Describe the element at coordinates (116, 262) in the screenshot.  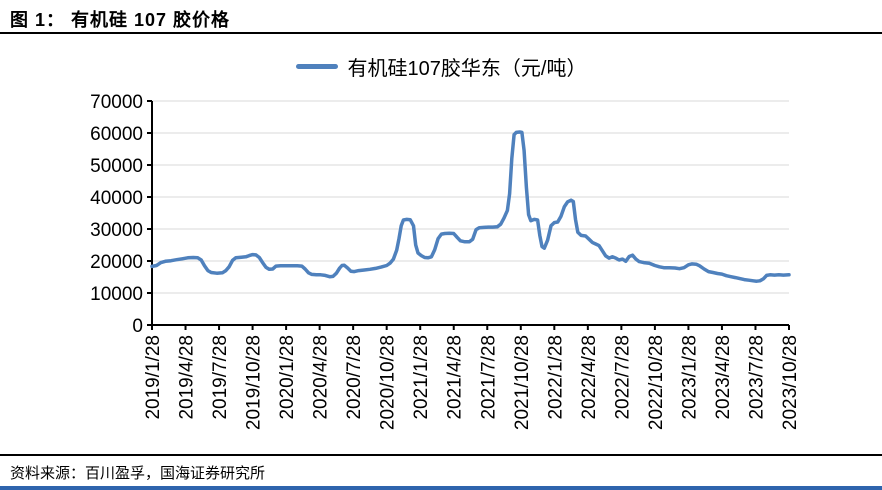
I see `y-axis-label: 20000` at that location.